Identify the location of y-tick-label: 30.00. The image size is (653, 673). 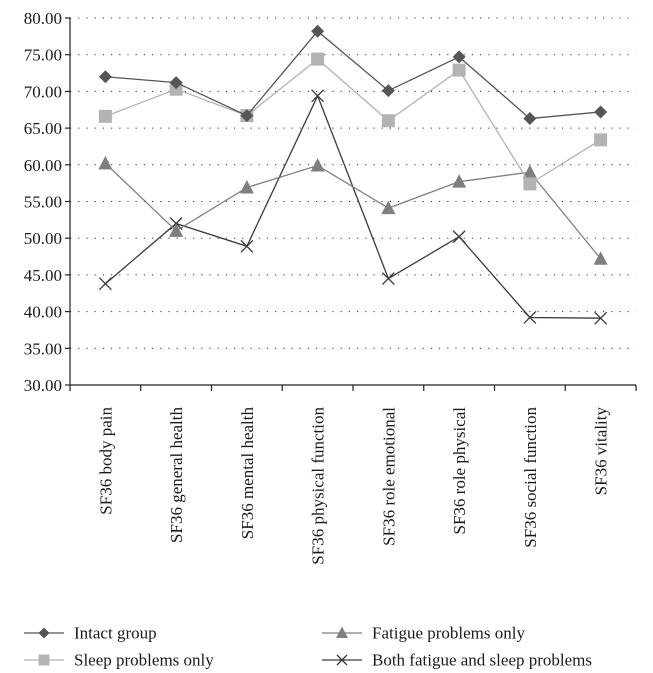
(43, 385).